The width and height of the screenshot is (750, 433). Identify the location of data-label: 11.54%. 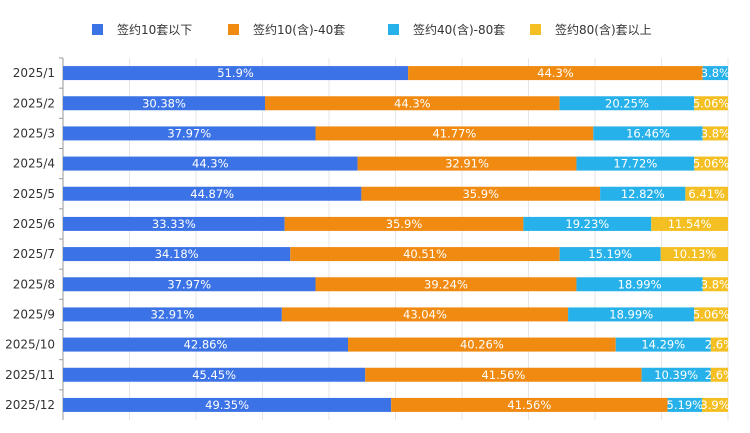
(690, 224).